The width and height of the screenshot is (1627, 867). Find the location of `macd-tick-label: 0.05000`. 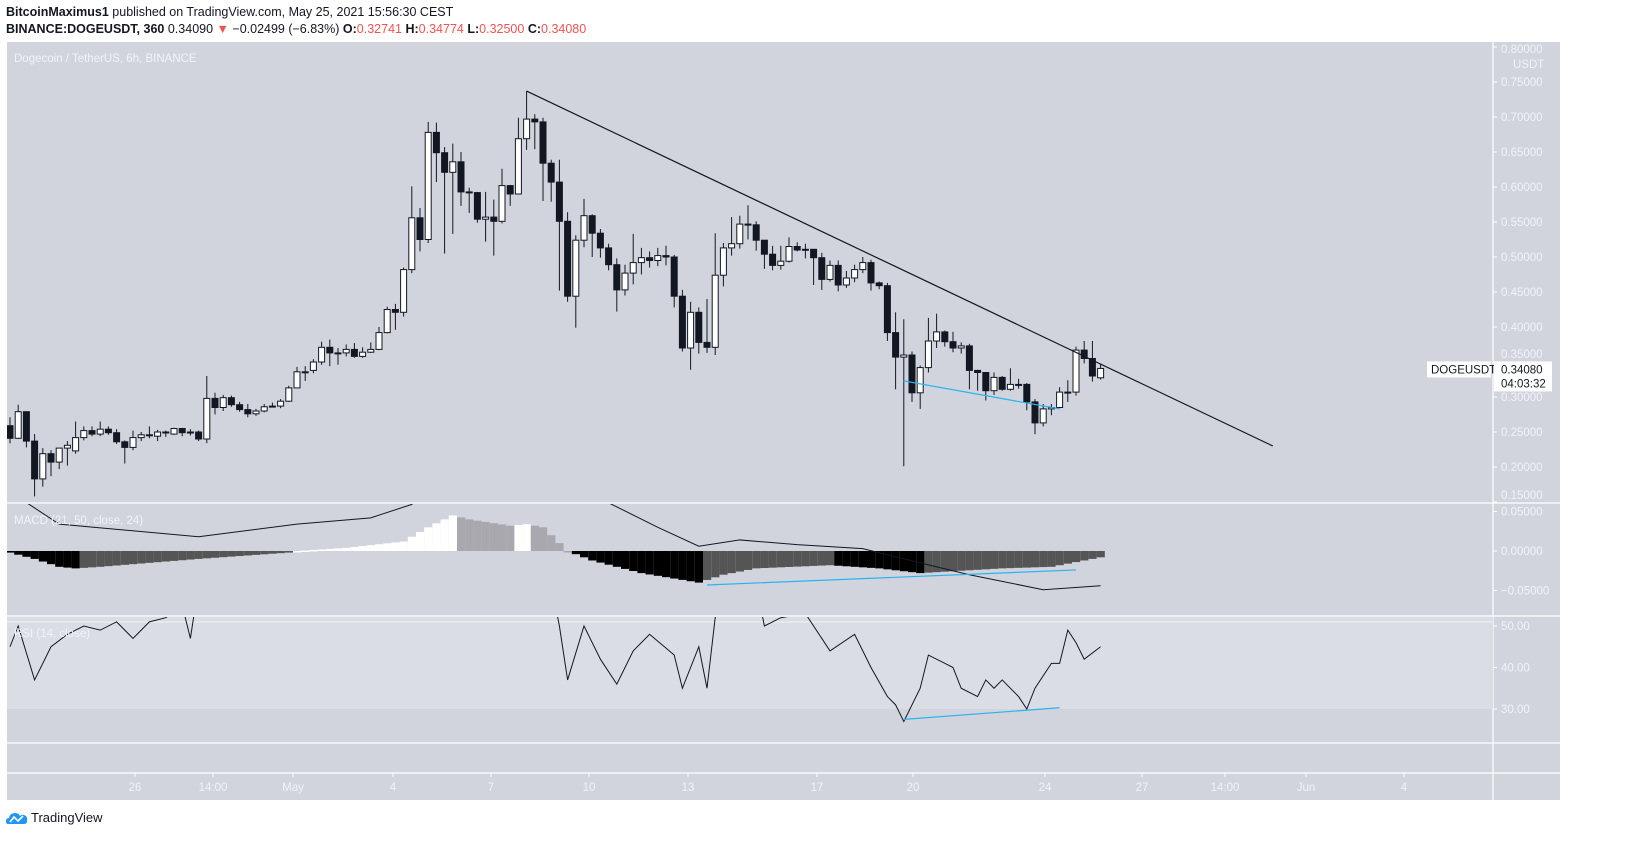

macd-tick-label: 0.05000 is located at coordinates (1522, 513).